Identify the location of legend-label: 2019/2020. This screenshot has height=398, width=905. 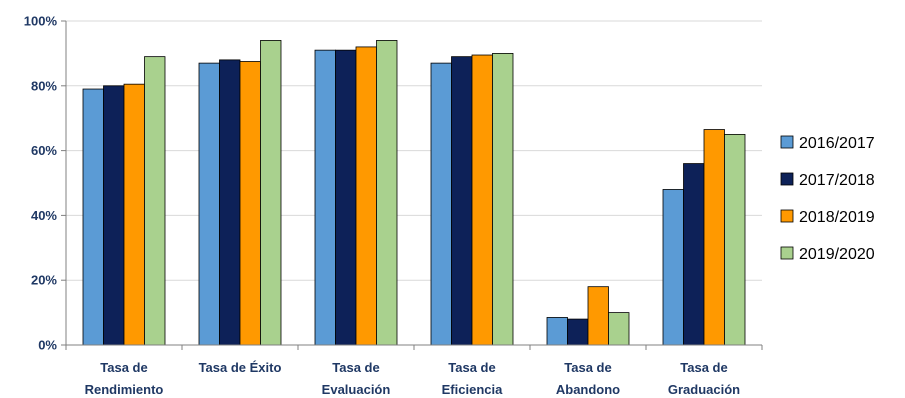
(837, 254).